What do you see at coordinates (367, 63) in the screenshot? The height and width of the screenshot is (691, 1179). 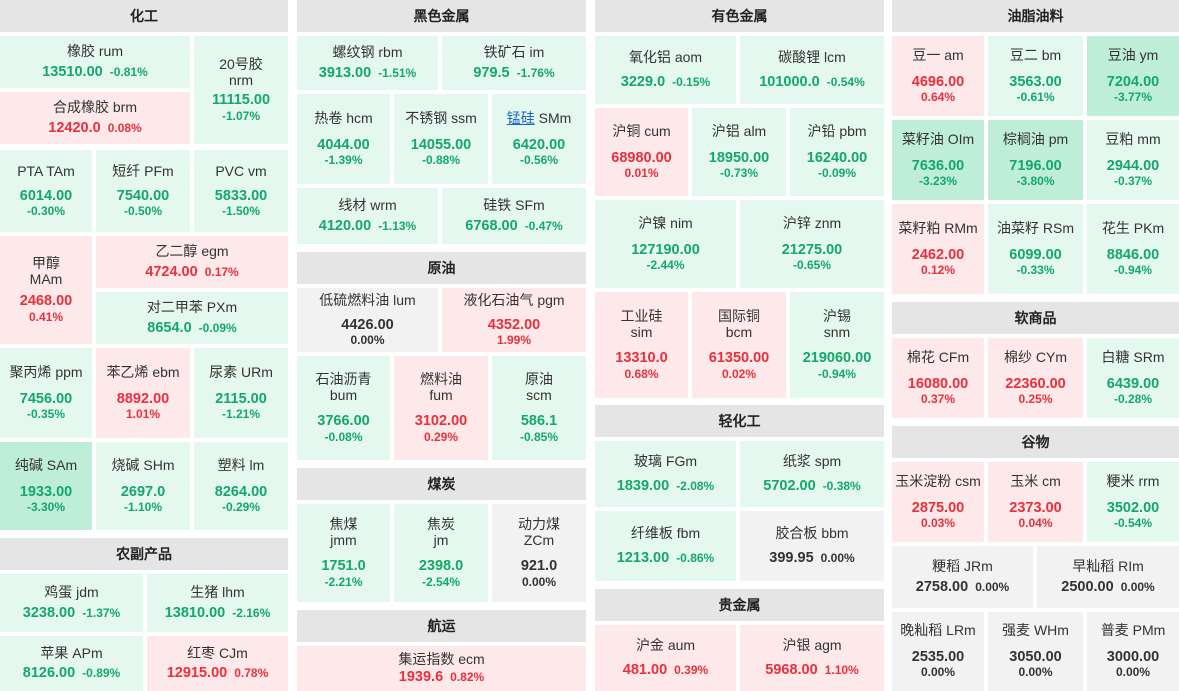 I see `quote-cell-rbm: 螺纹钢 rbm 3913.00 -1.51%` at bounding box center [367, 63].